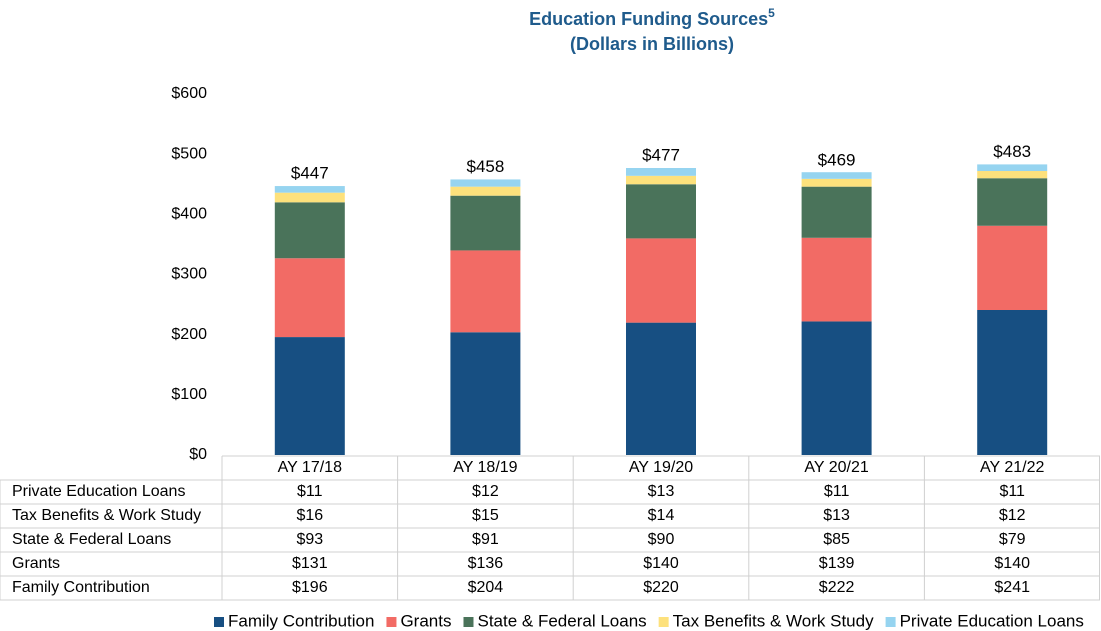 This screenshot has width=1101, height=631. I want to click on legend-label: Family Contribution, so click(301, 620).